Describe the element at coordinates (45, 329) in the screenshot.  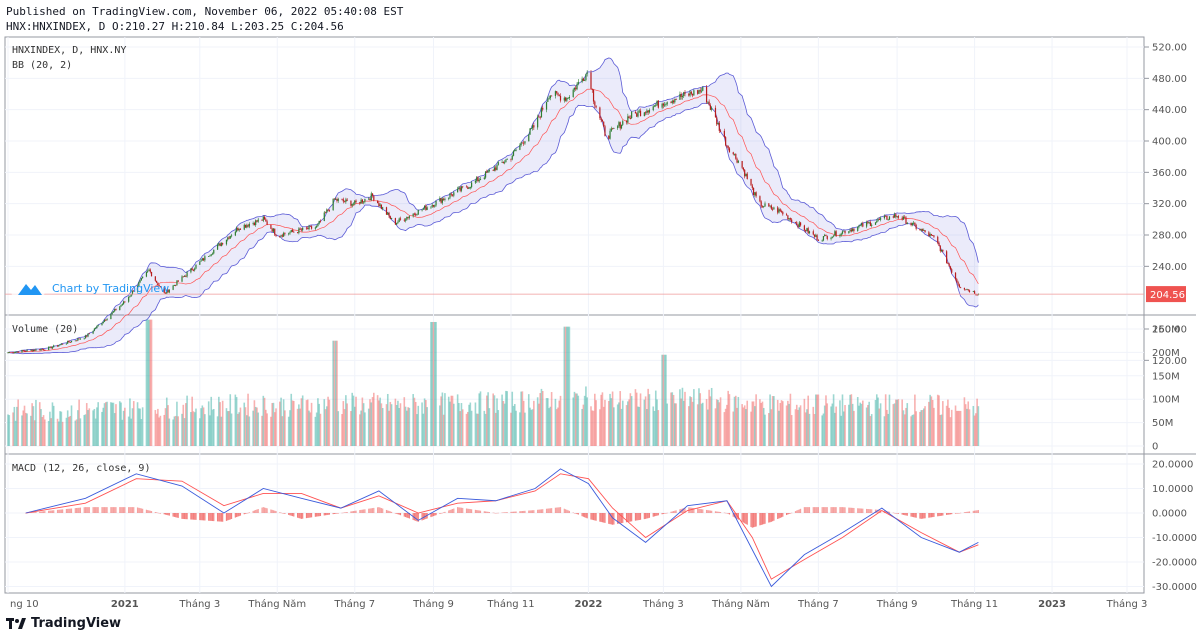
I see `volume-label: Volume (20)` at that location.